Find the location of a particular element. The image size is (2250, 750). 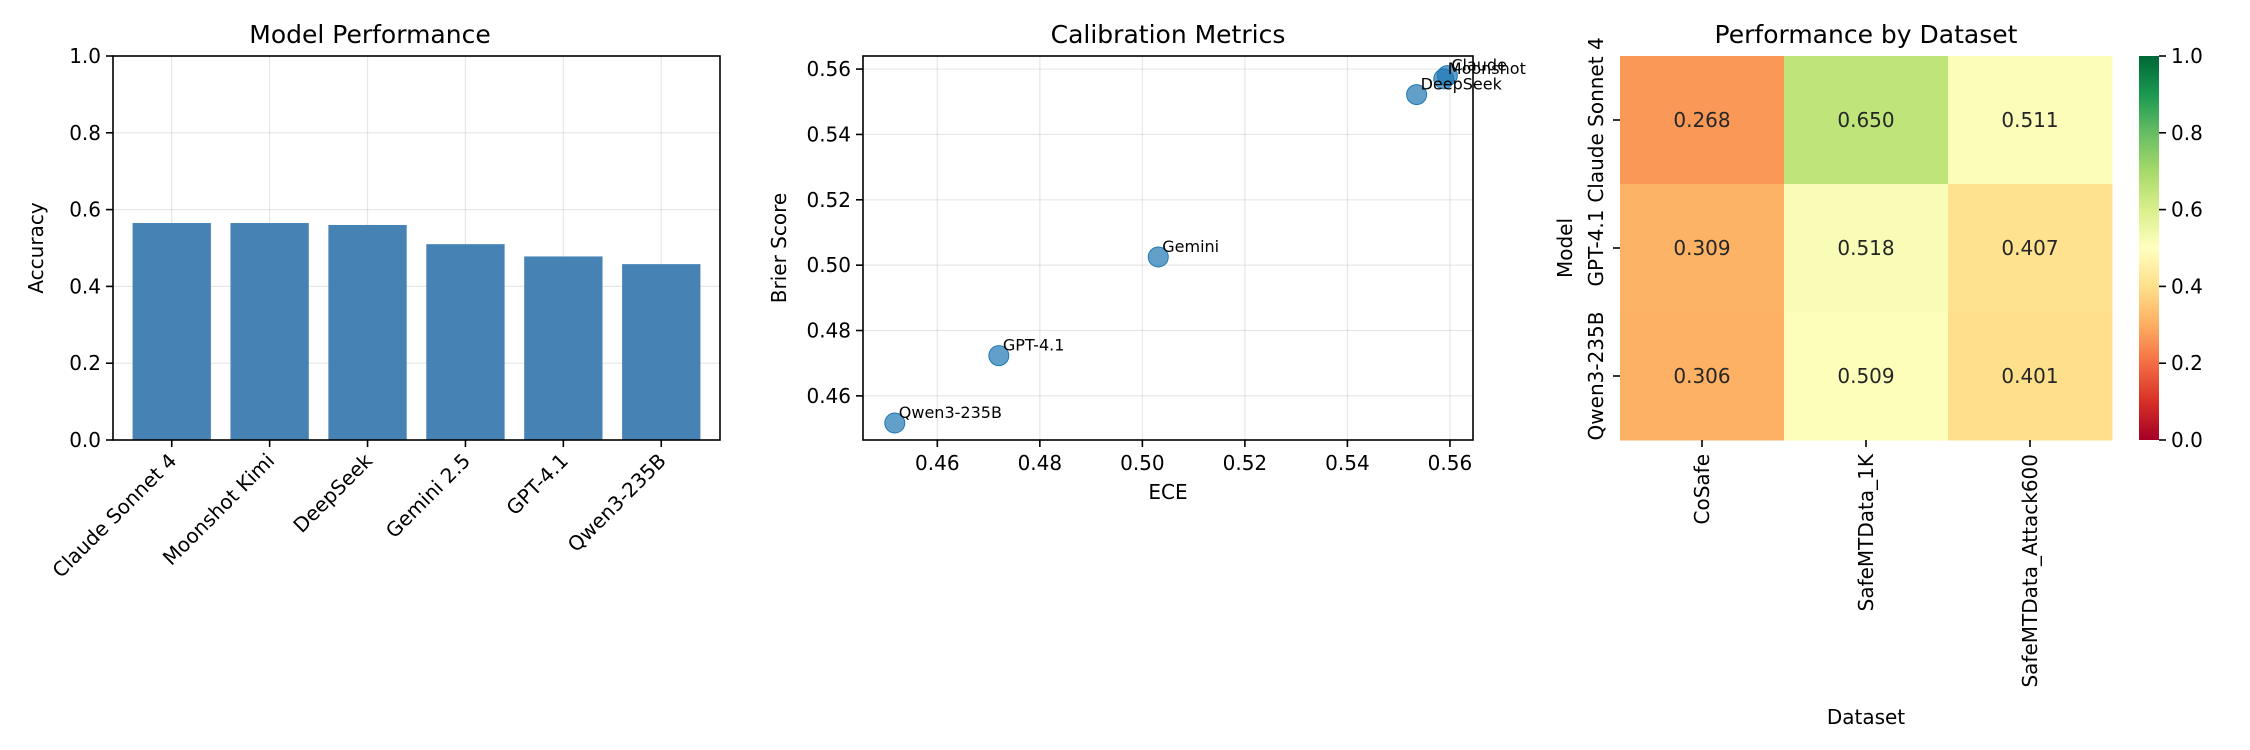

heatmap-chart-title: Performance by Dataset is located at coordinates (1866, 34).